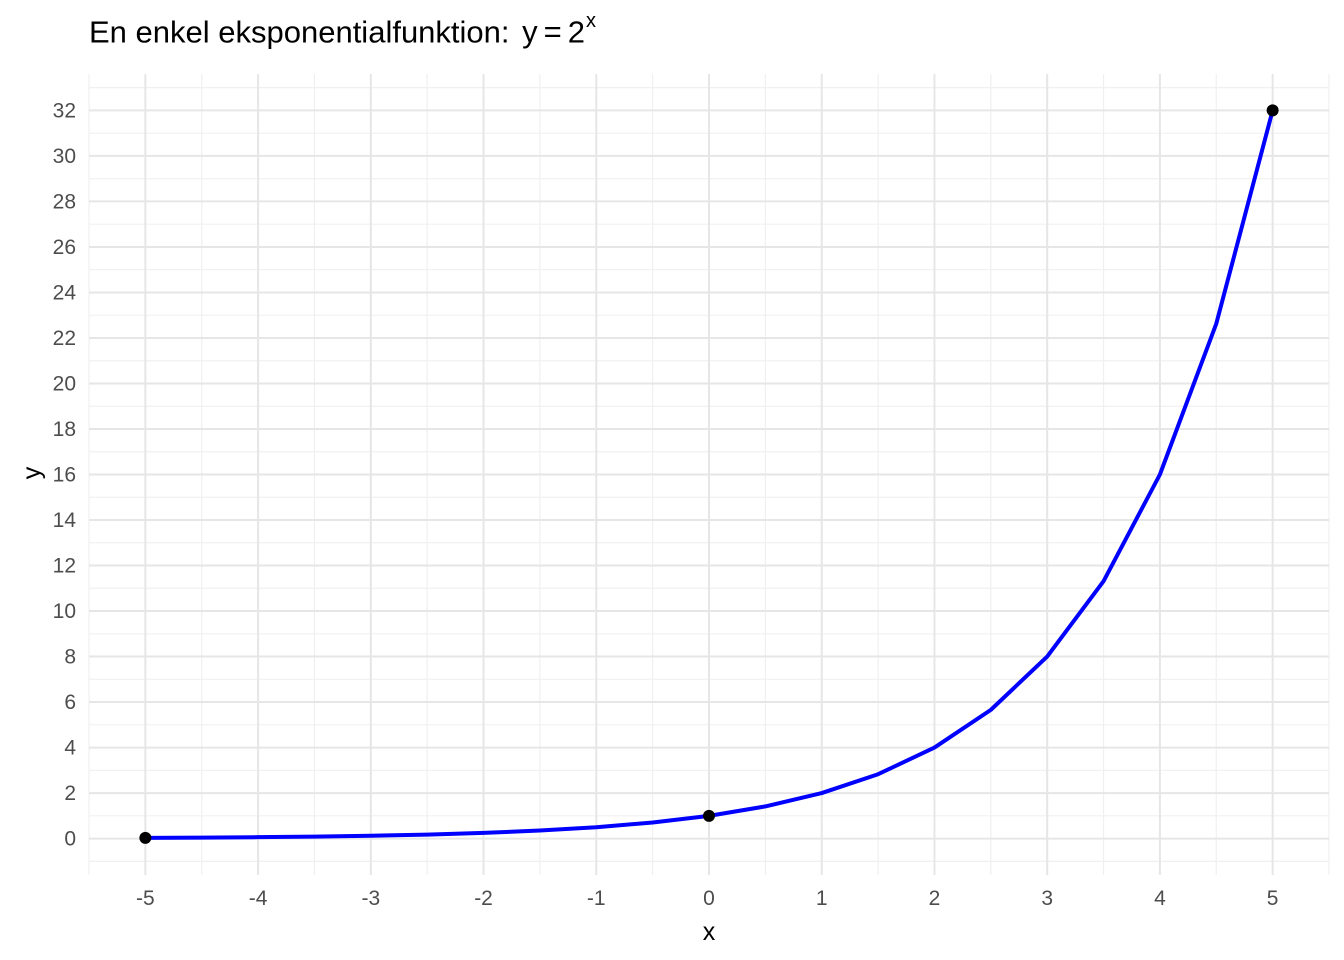 The image size is (1344, 960). What do you see at coordinates (32, 472) in the screenshot?
I see `y-axis-title: y` at bounding box center [32, 472].